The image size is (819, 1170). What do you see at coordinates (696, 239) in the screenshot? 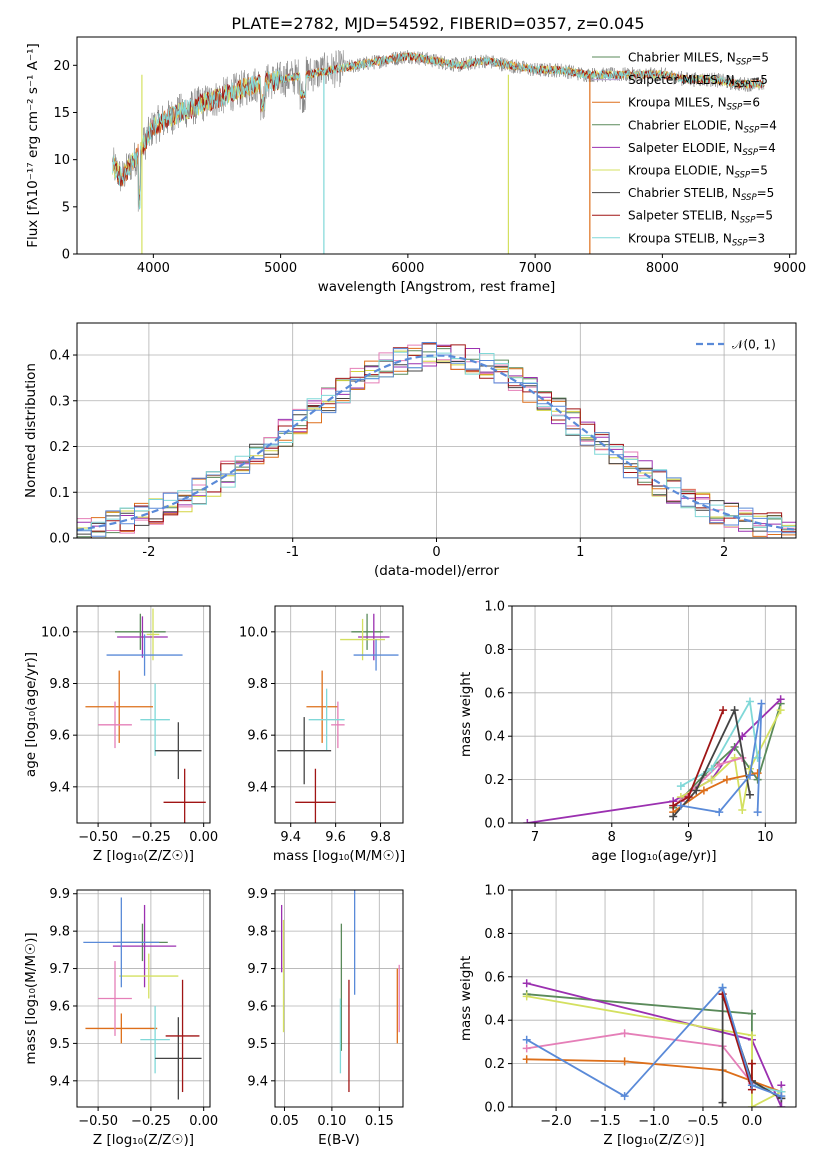
I see `legend-label: Kroupa STELIB, NSSP=3` at bounding box center [696, 239].